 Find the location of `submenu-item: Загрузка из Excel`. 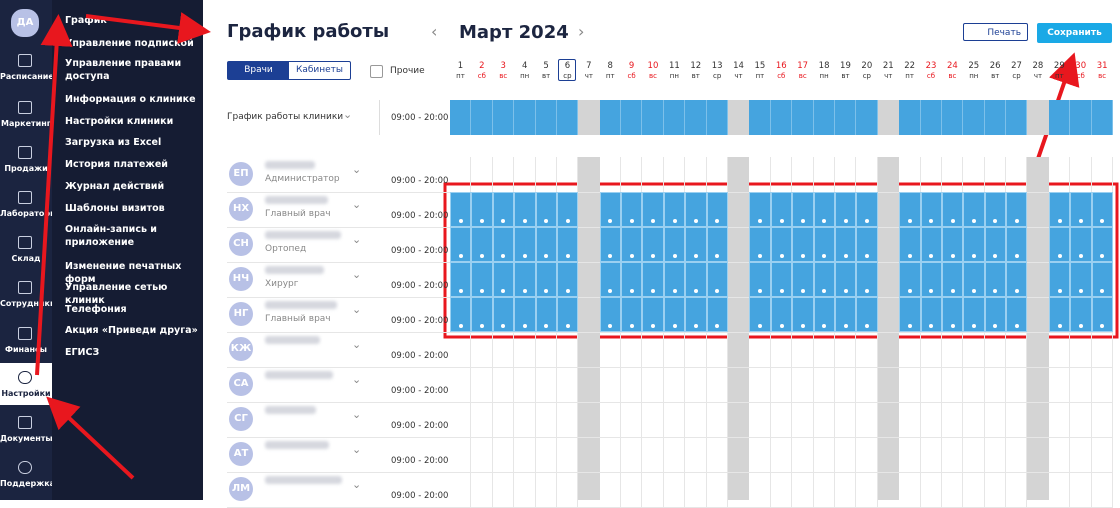

submenu-item: Загрузка из Excel is located at coordinates (113, 142).